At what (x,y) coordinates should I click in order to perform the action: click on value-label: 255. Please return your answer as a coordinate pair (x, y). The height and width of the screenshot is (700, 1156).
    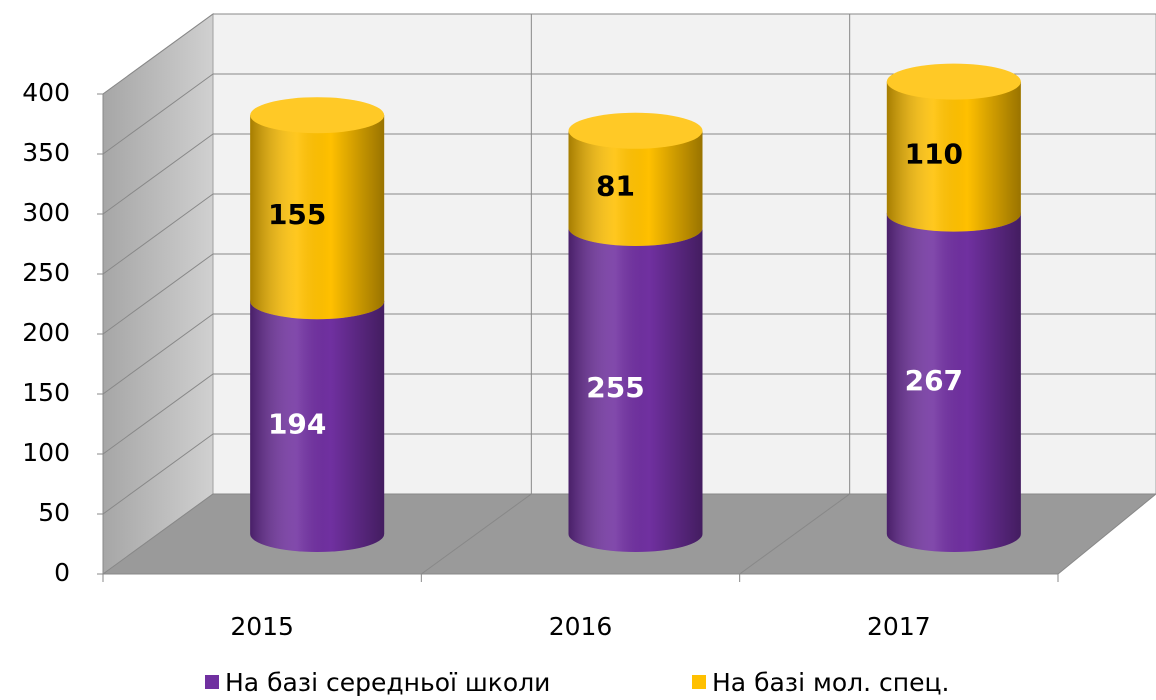
    Looking at the image, I should click on (615, 387).